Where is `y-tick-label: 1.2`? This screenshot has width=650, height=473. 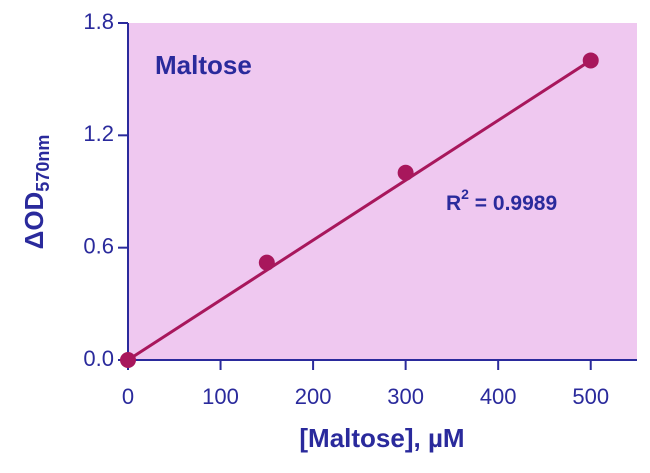
y-tick-label: 1.2 is located at coordinates (98, 133).